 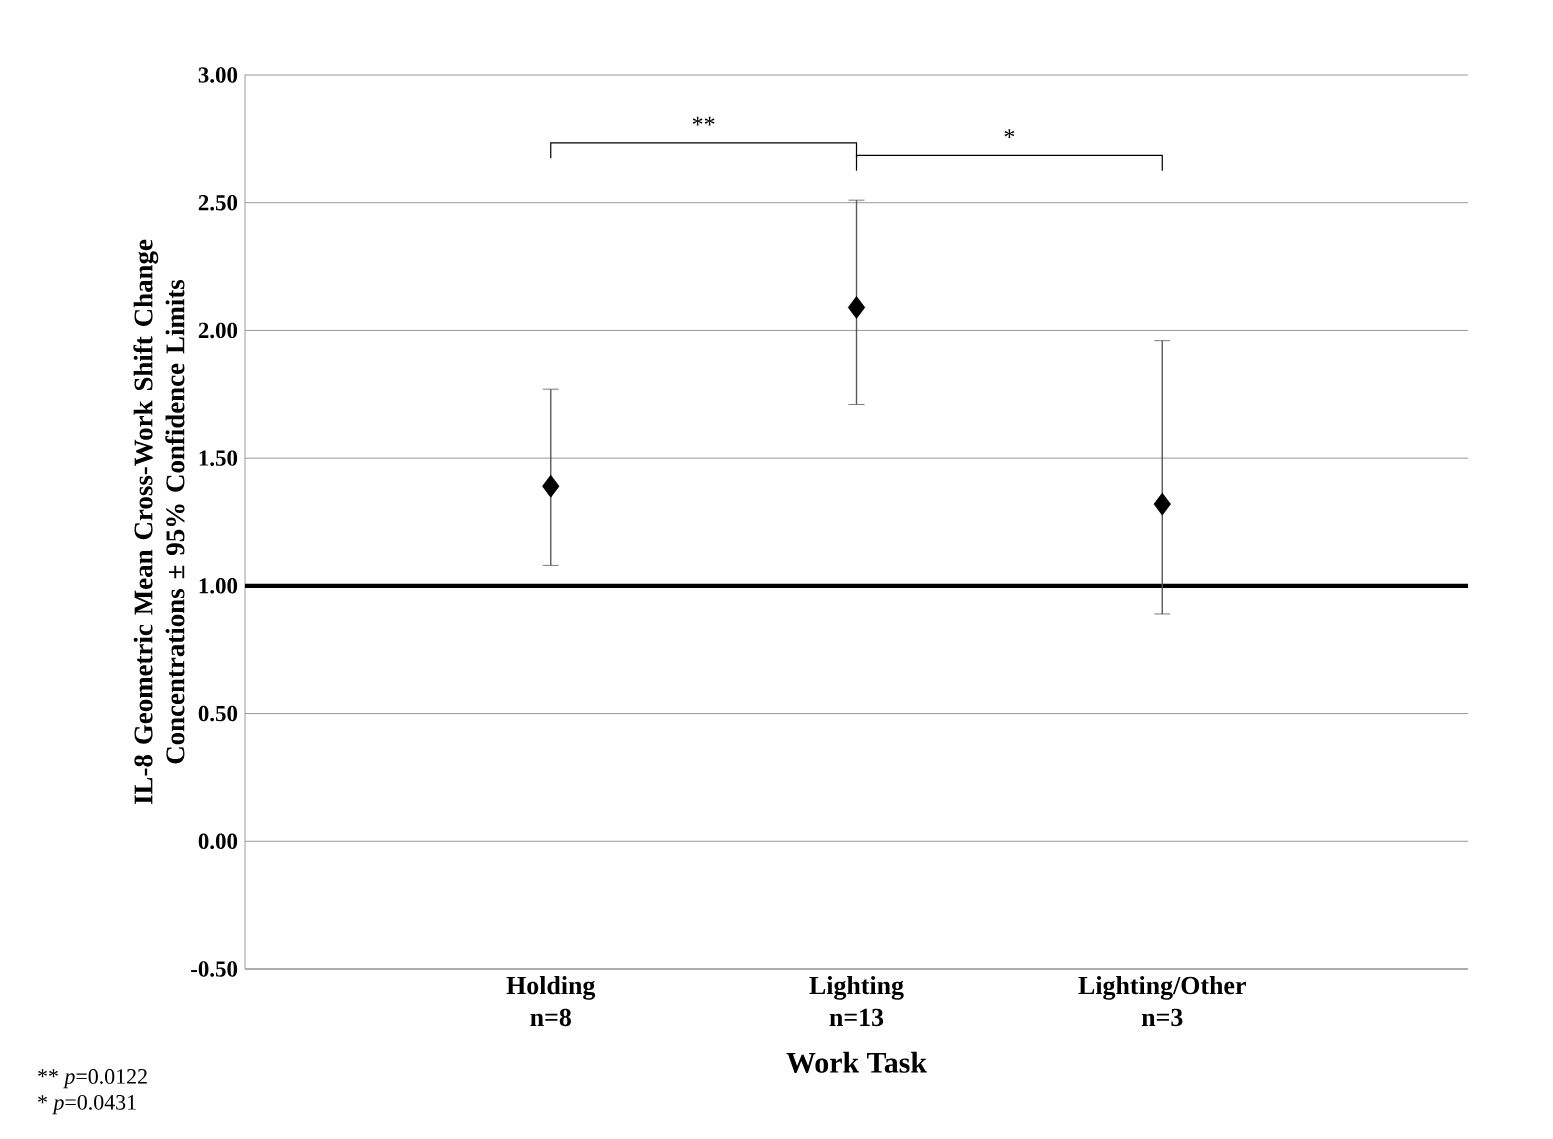 I want to click on x-tick-label: Lighting n=13, so click(x=856, y=1001).